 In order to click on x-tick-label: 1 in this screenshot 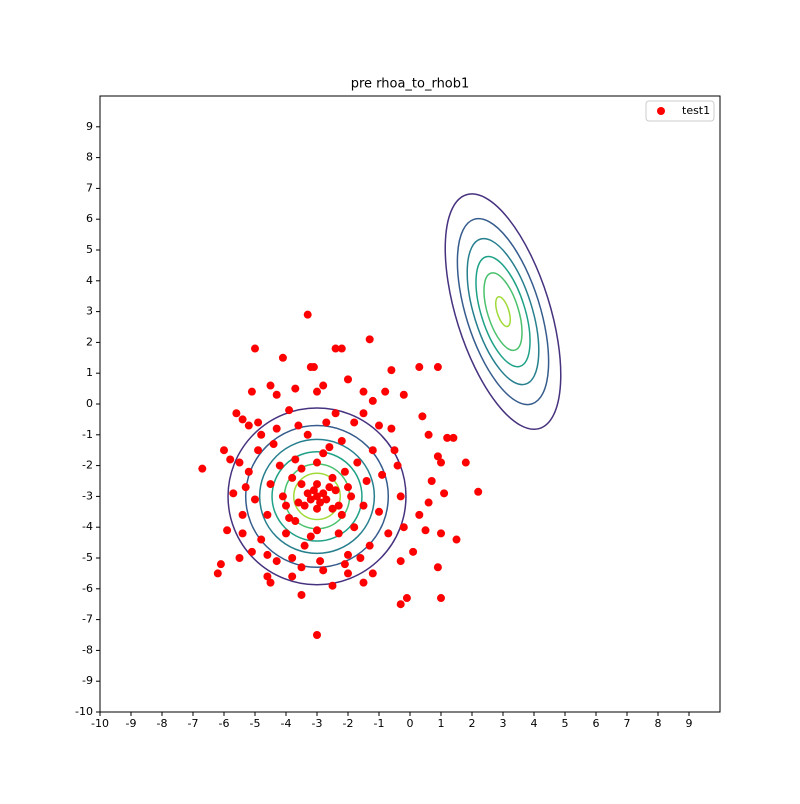, I will do `click(441, 723)`.